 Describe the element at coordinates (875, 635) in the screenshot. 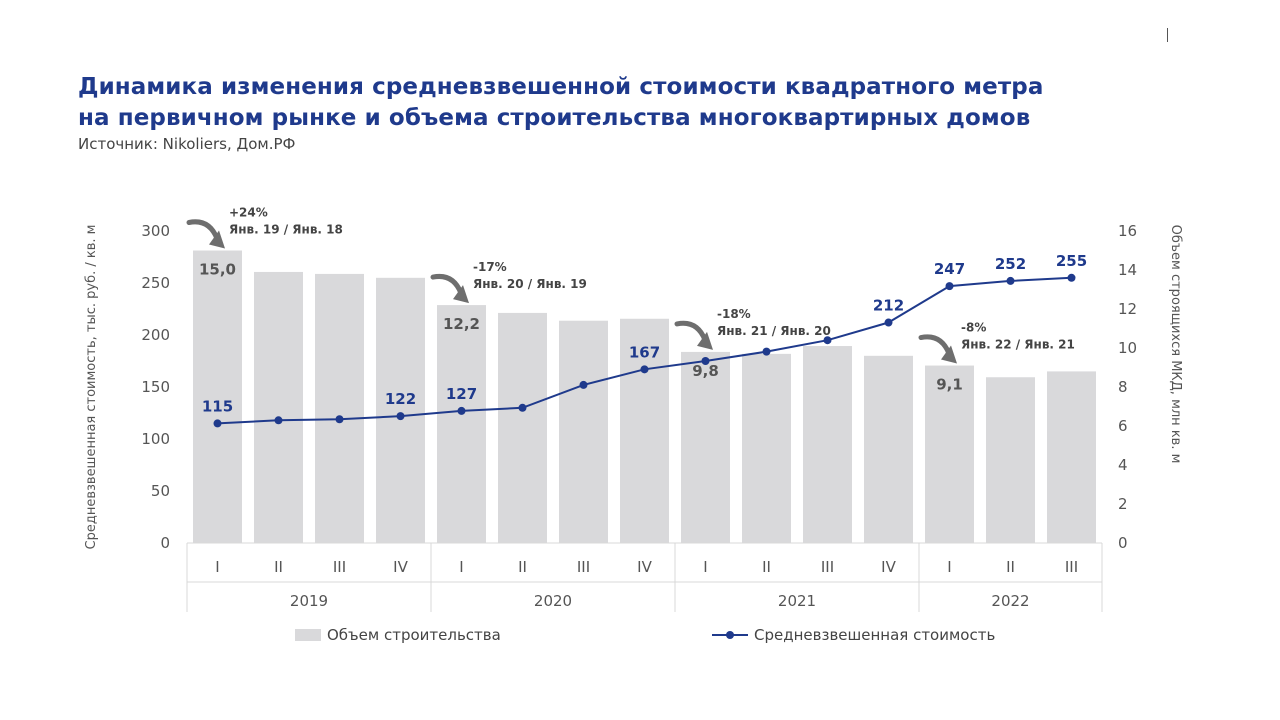

I see `legend-line-label: Средневзвешенная стоимость` at that location.